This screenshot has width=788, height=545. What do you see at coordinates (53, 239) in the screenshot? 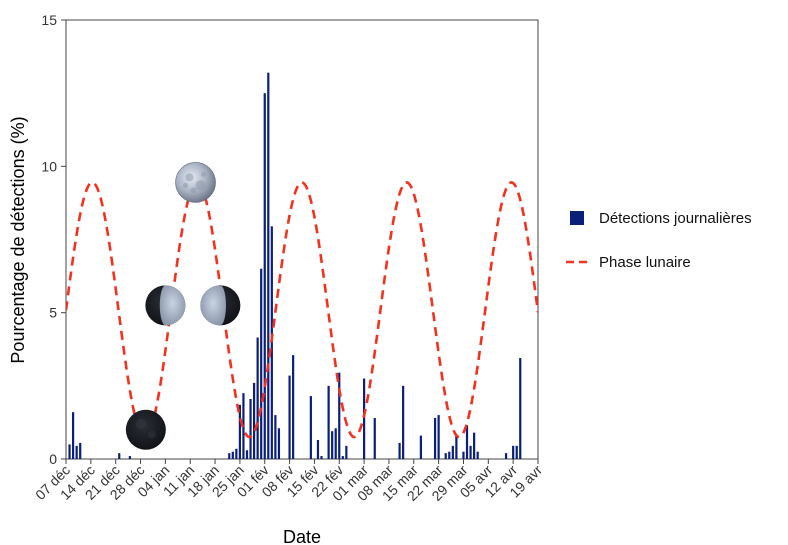
I see `y-axis-ticks: 0 5 10 15` at bounding box center [53, 239].